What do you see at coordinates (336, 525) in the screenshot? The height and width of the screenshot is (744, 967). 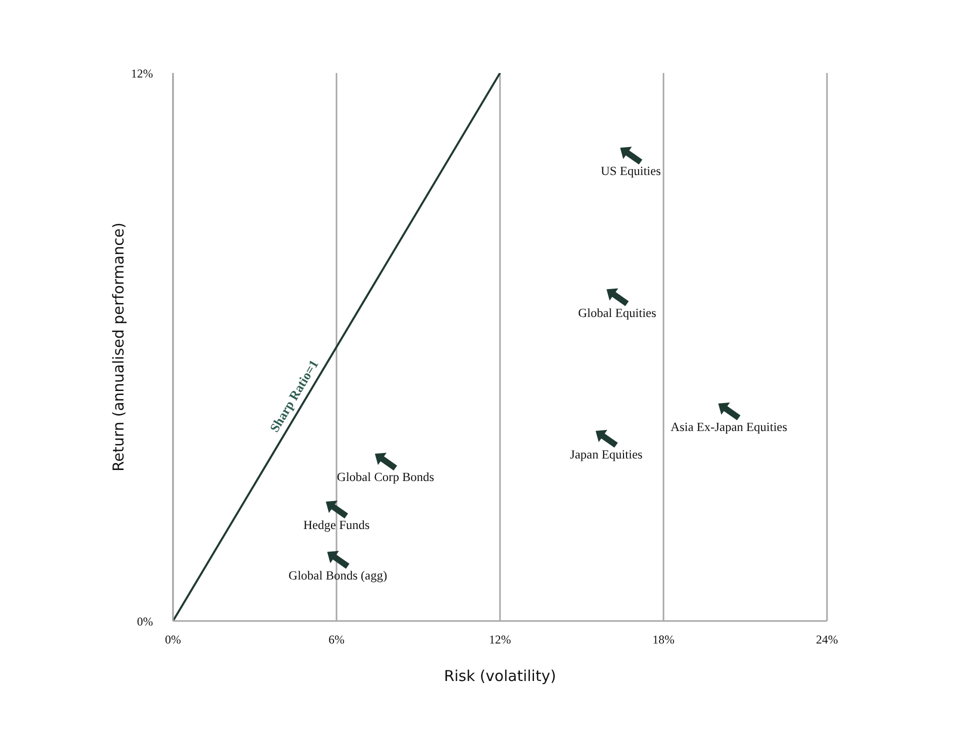 I see `series-label: Hedge Funds` at bounding box center [336, 525].